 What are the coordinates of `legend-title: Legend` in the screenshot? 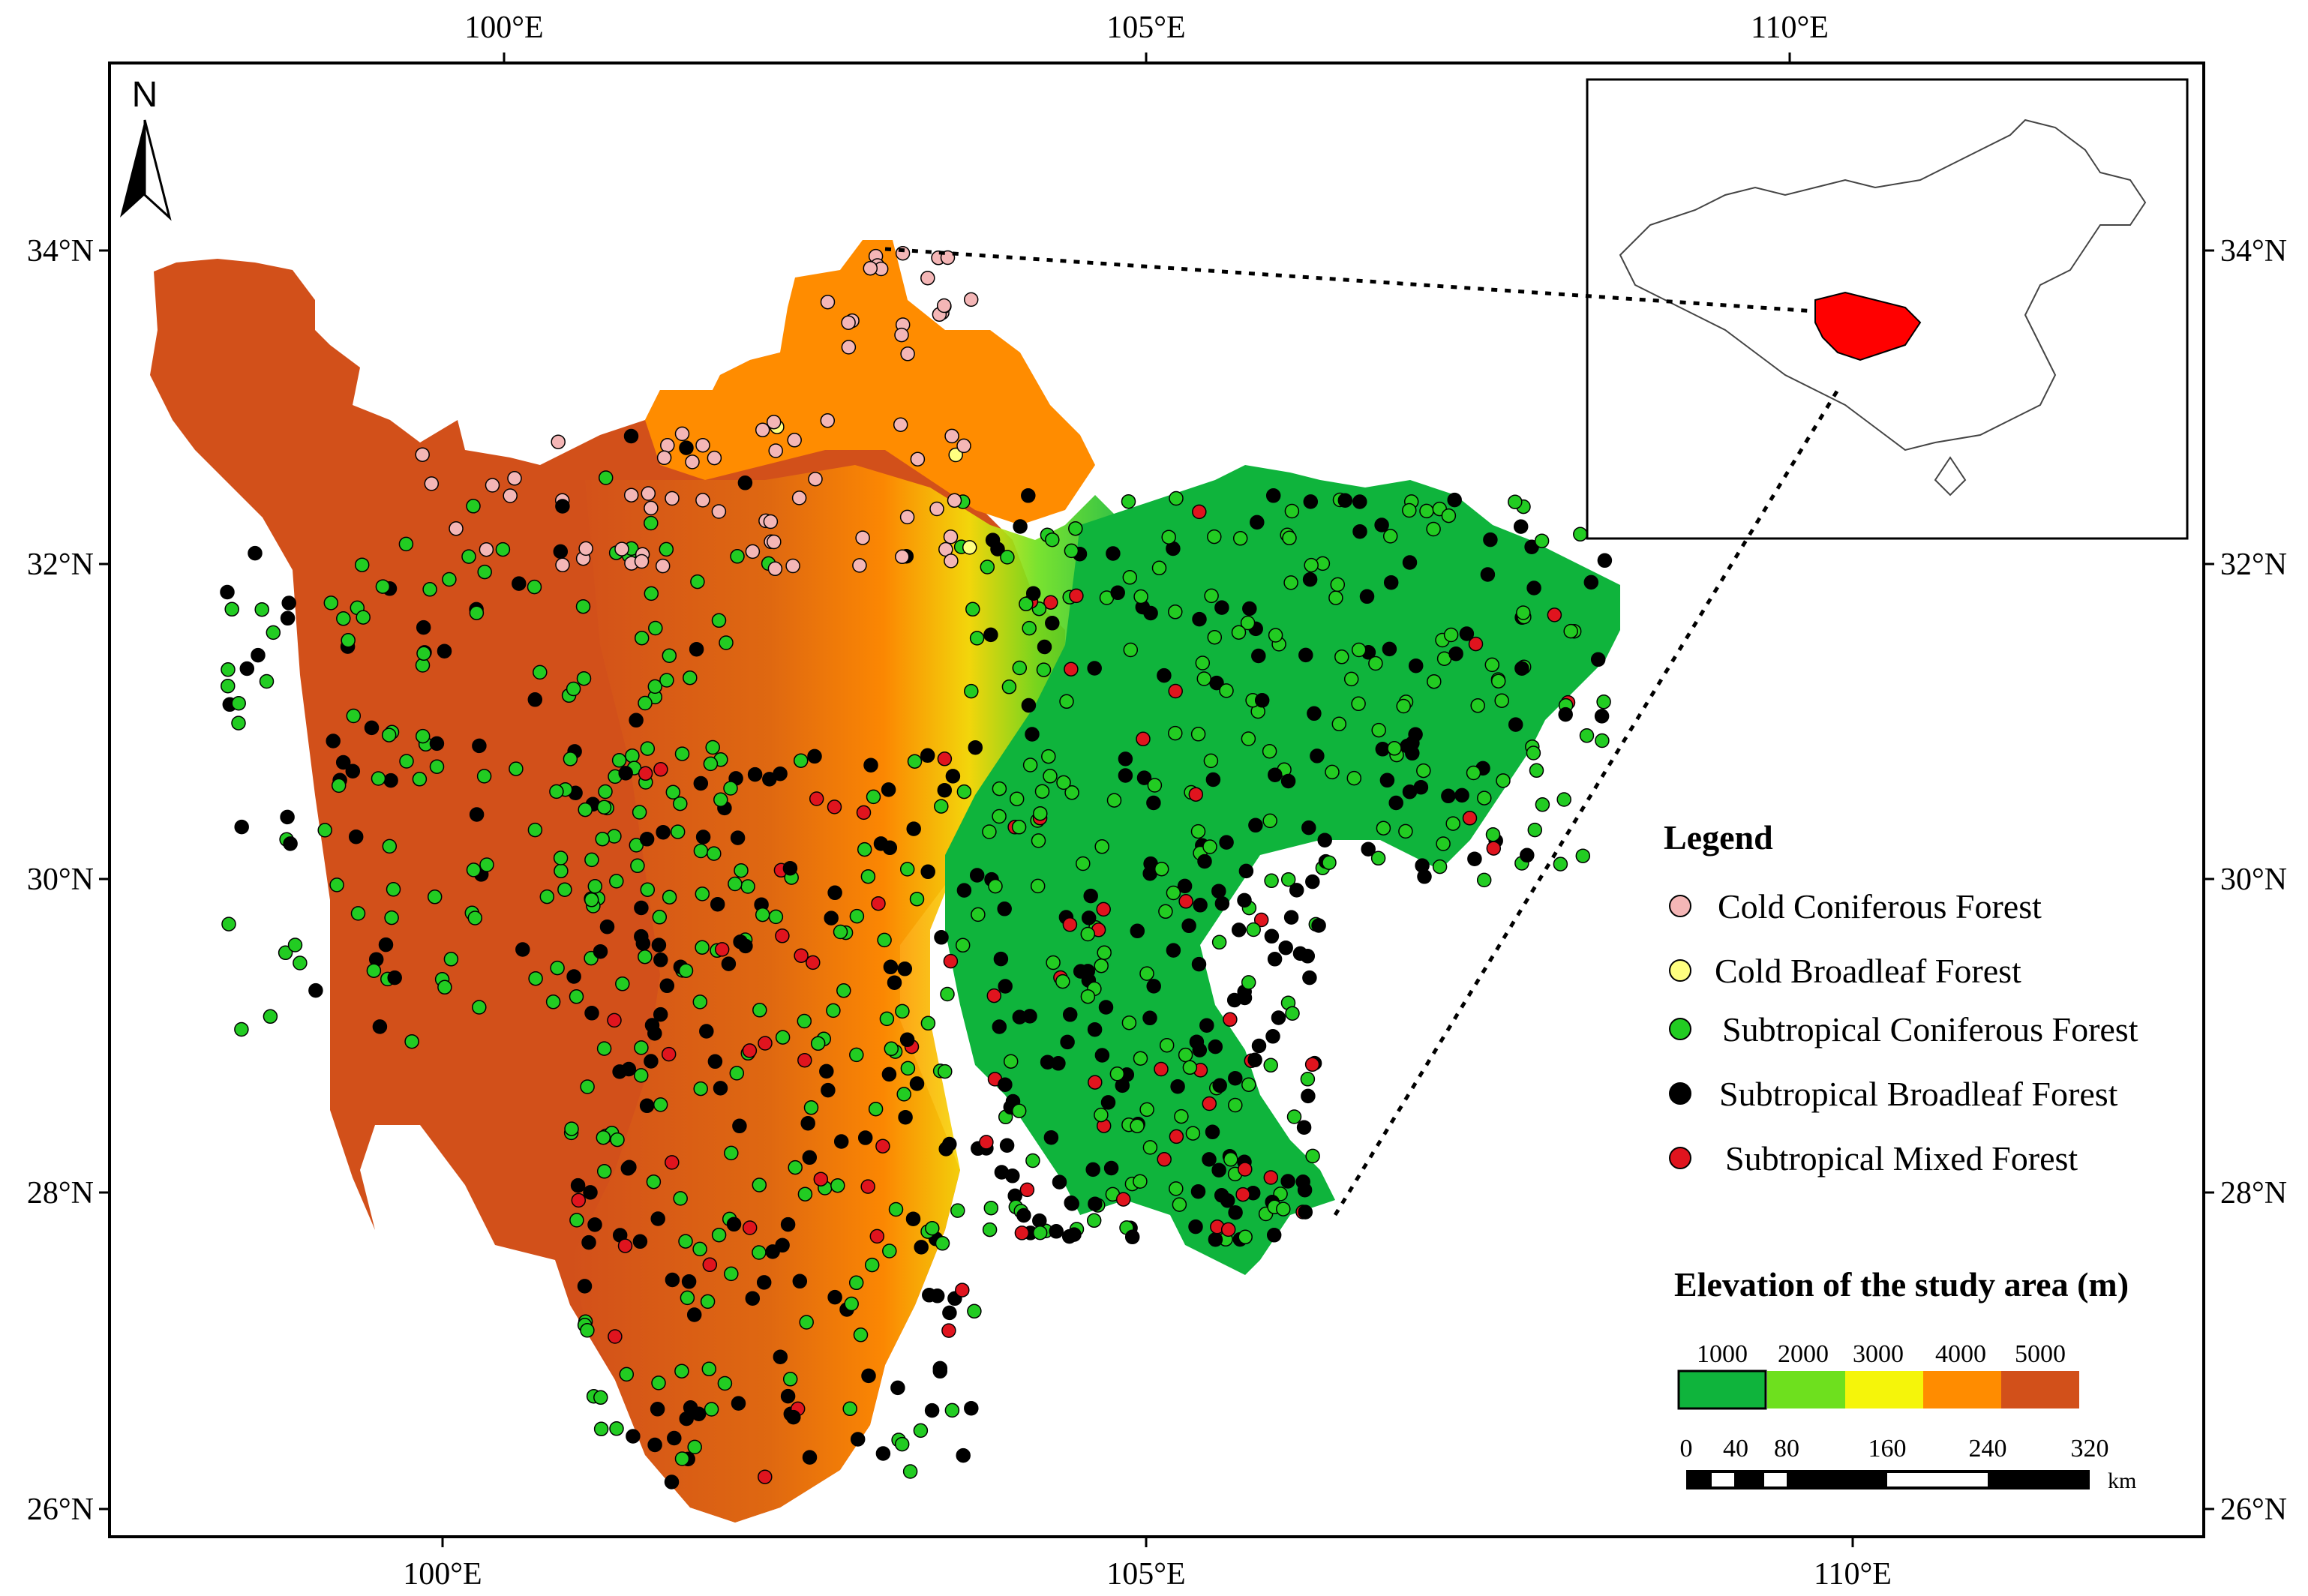 It's located at (1718, 837).